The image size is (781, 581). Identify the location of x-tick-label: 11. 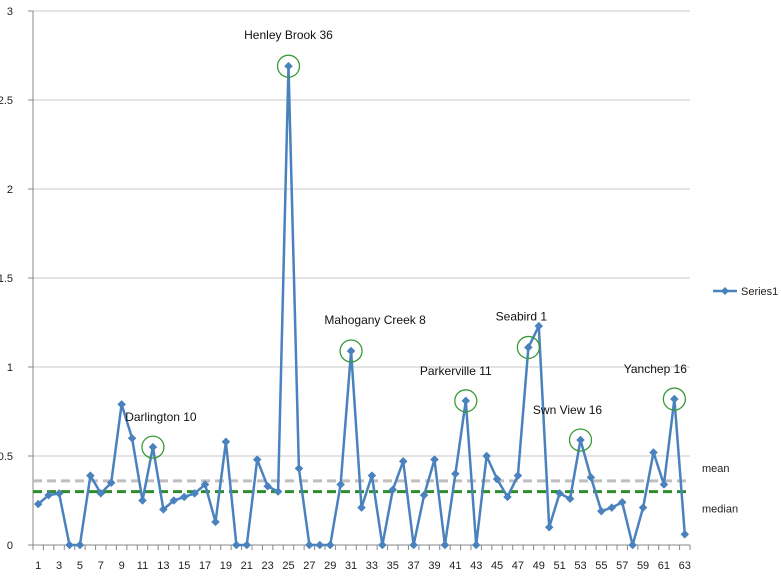
(142, 566).